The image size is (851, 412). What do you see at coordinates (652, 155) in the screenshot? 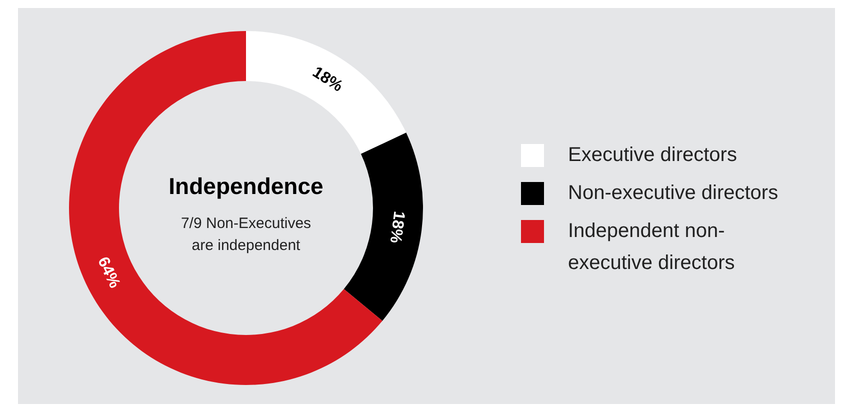
I see `legend-label: Executive directors` at bounding box center [652, 155].